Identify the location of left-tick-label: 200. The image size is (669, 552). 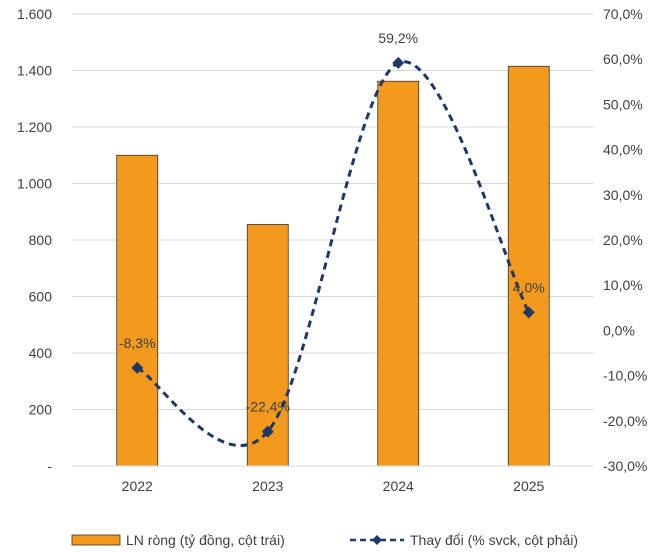
(41, 410).